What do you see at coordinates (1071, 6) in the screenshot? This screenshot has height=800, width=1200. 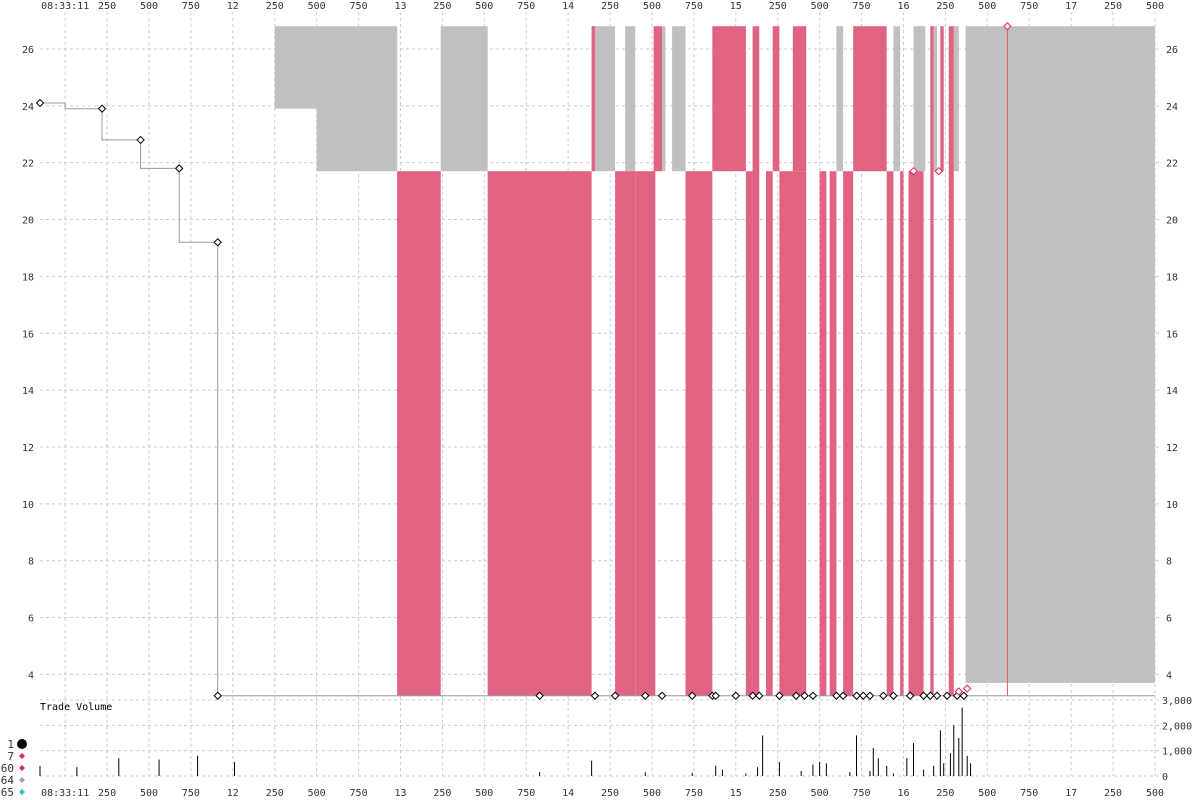 I see `x-tick-label: 17` at bounding box center [1071, 6].